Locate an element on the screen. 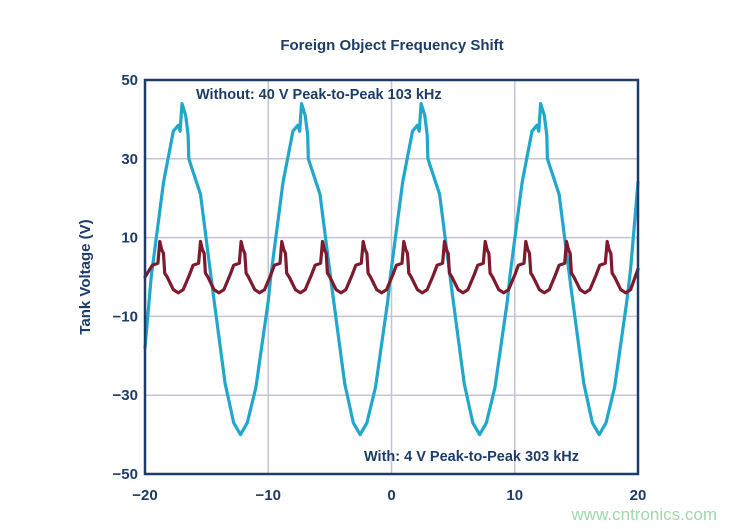 This screenshot has height=529, width=737. annotation-with: With: 4 V Peak-to-Peak 303 kHz is located at coordinates (471, 457).